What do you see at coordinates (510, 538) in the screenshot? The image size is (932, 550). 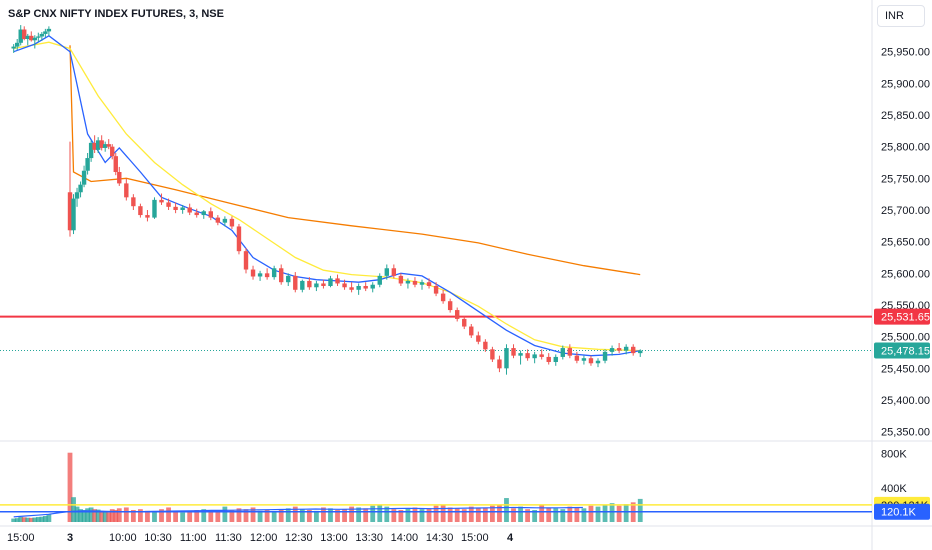 I see `time-tick-label: 4` at bounding box center [510, 538].